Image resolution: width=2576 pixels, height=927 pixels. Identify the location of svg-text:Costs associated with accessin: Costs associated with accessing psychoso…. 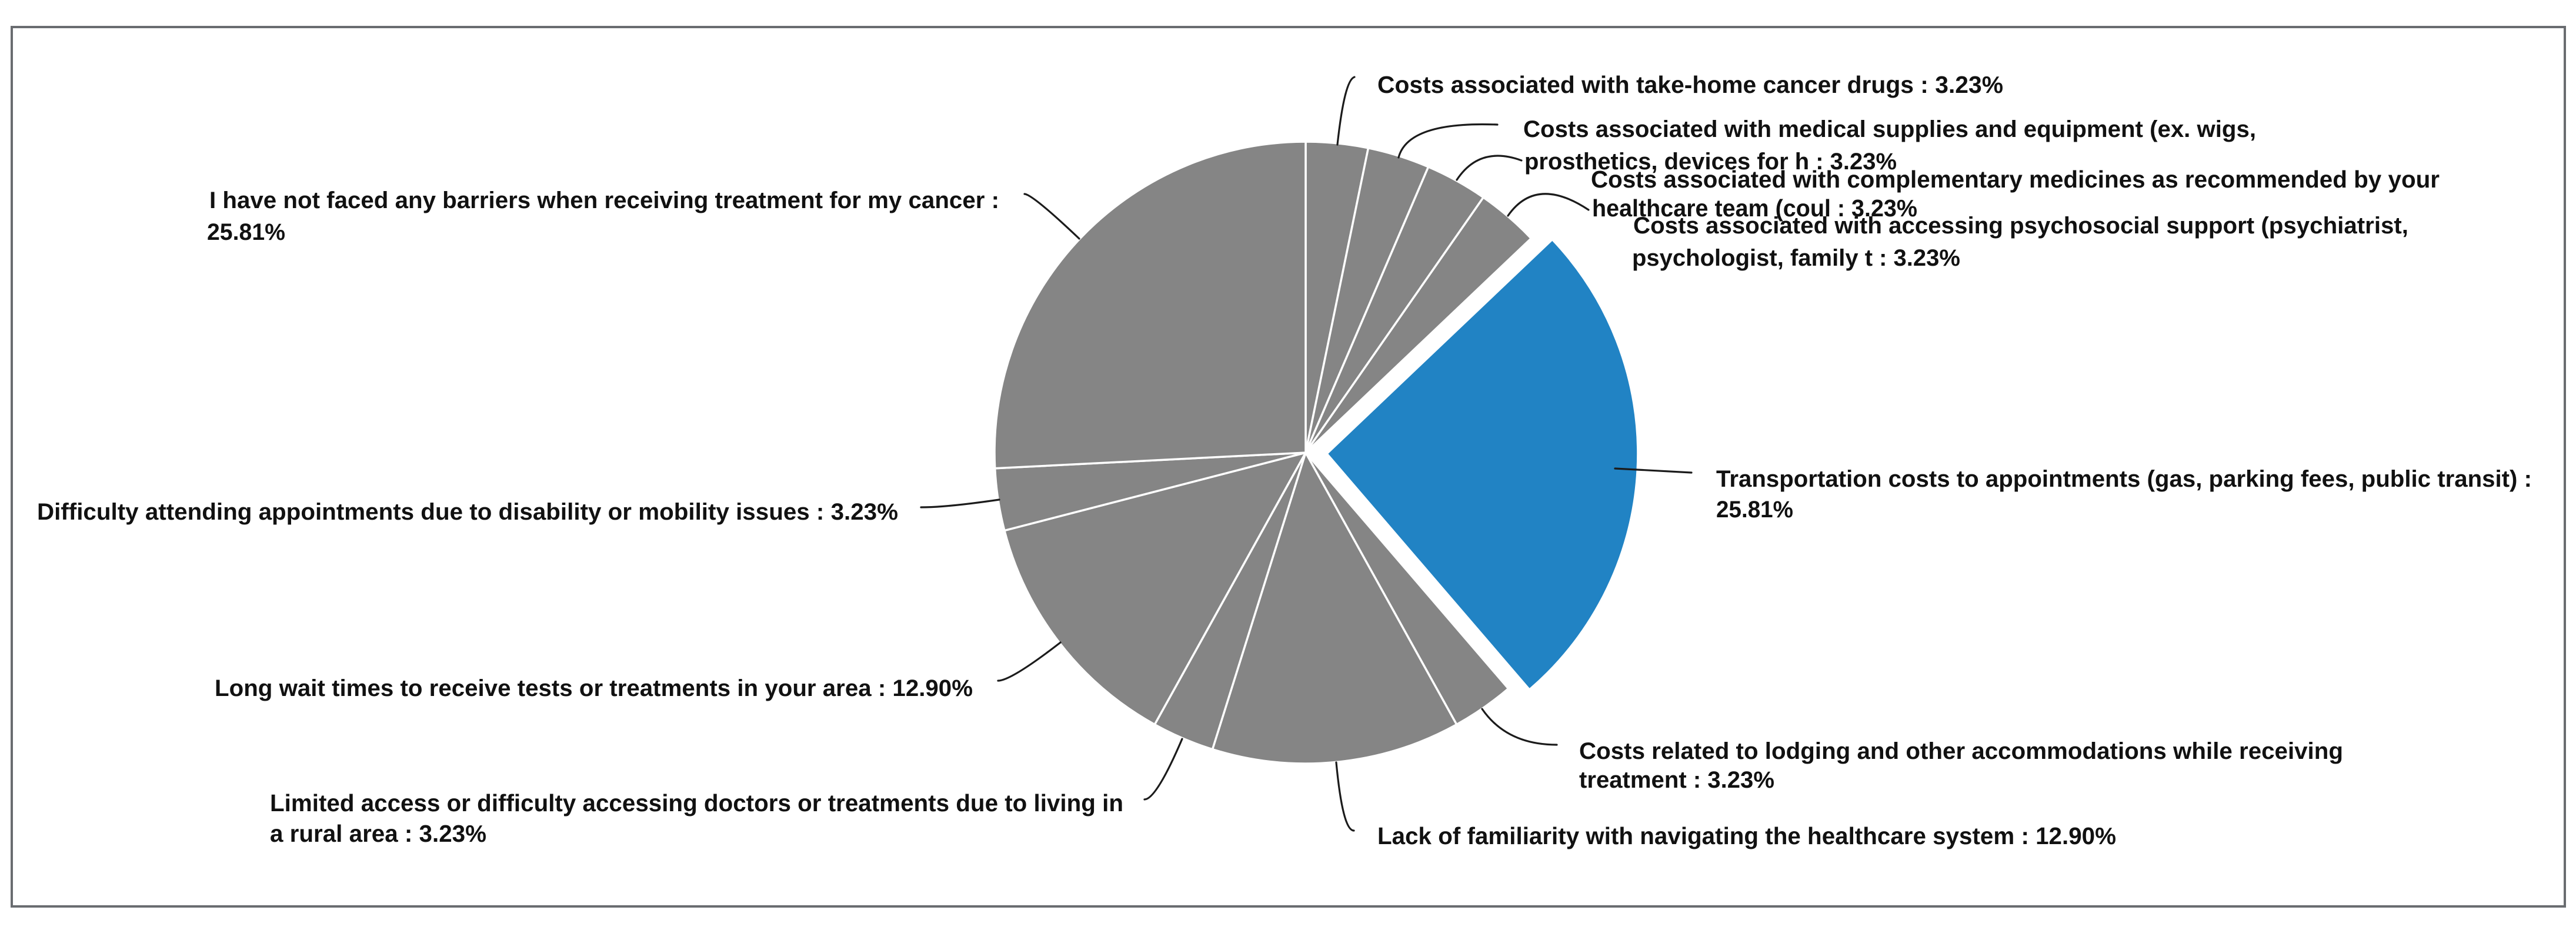
(2020, 225).